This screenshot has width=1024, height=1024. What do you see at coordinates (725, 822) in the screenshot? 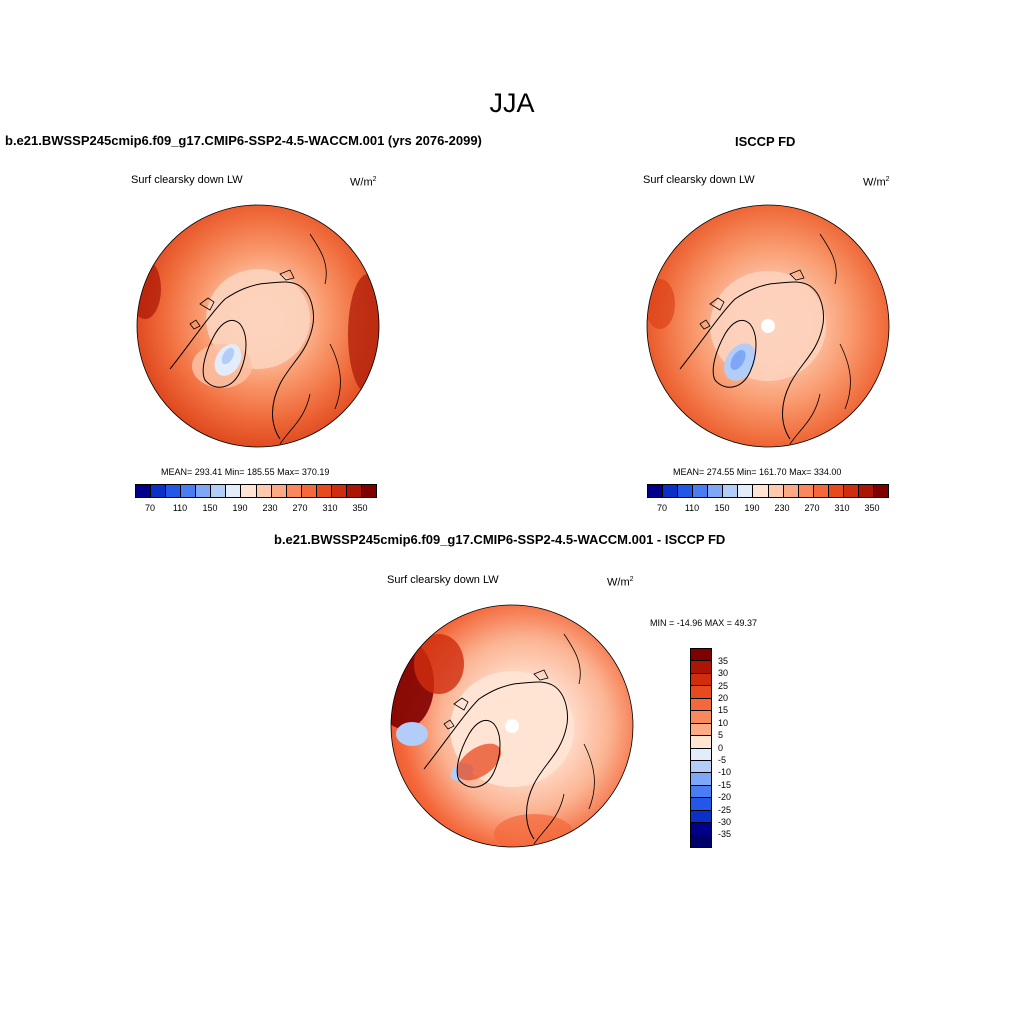
I see `diff-colorbar-tick: -30` at bounding box center [725, 822].